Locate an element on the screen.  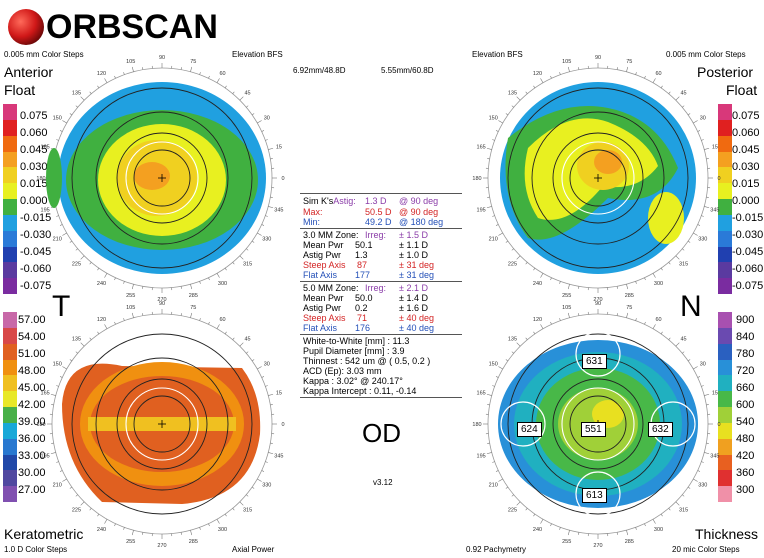
keratometric-scale-tick: 39.00 is located at coordinates (32, 422).